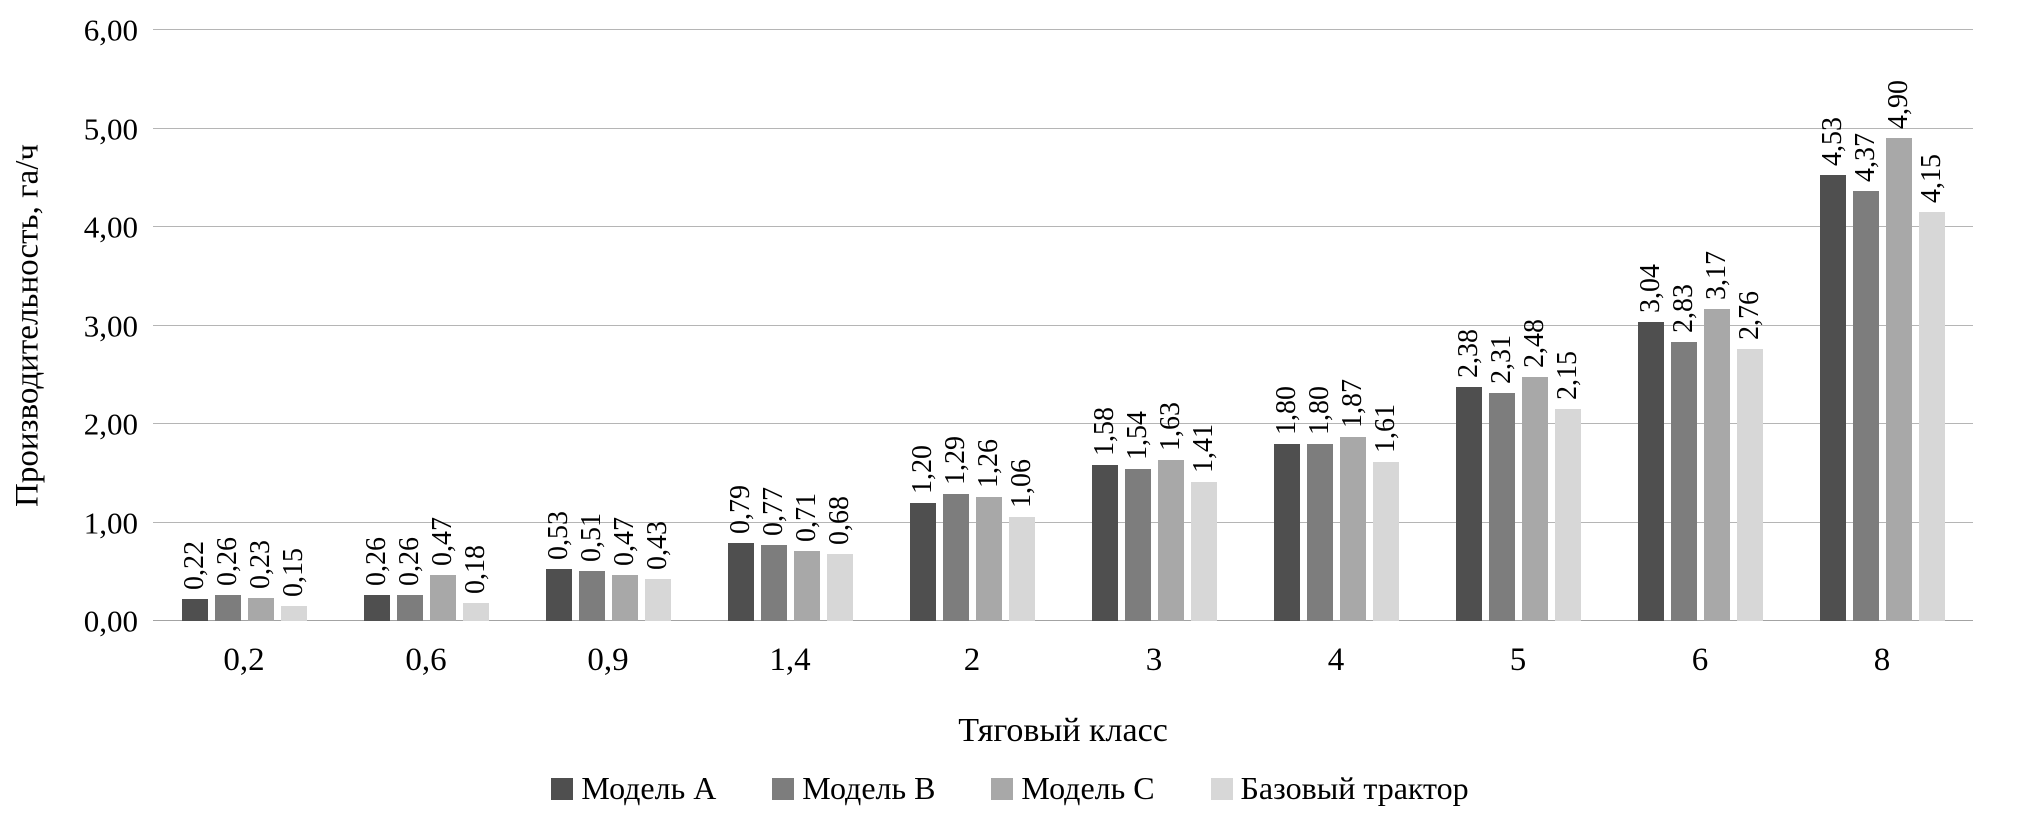 The image size is (2020, 831). I want to click on bar-wrap: 4,90, so click(1898, 325).